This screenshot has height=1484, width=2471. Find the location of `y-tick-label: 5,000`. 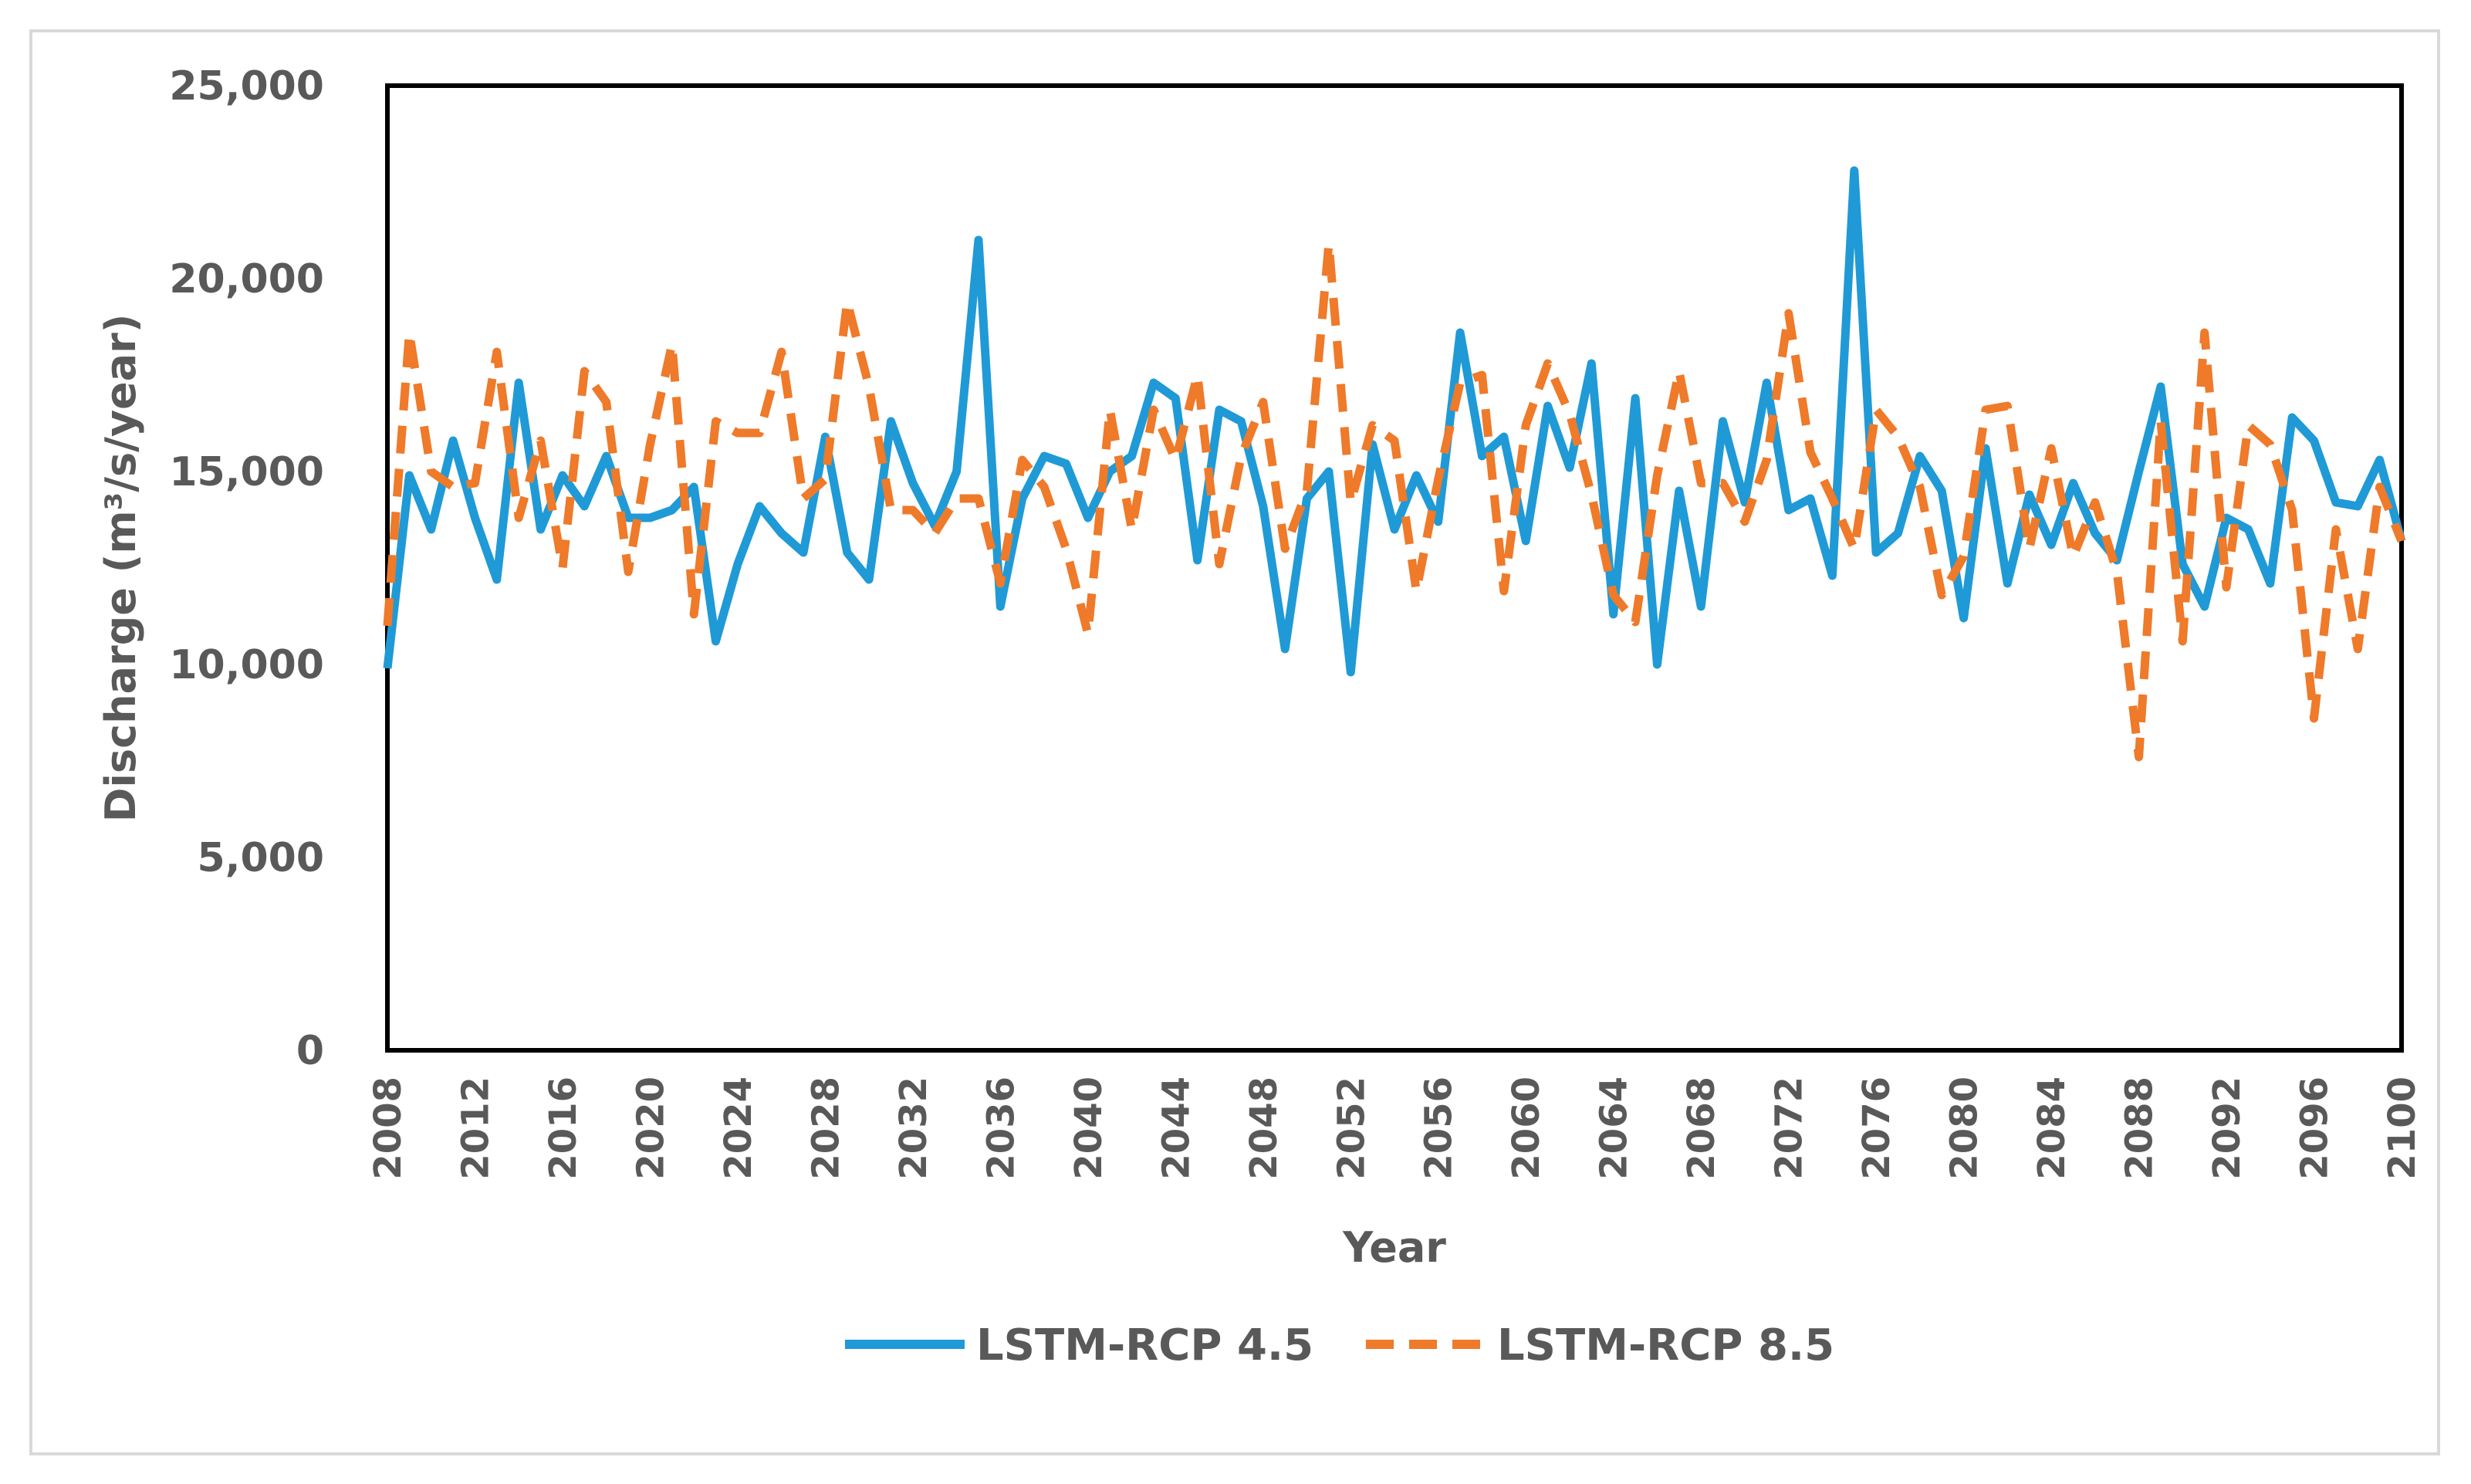

y-tick-label: 5,000 is located at coordinates (261, 858).